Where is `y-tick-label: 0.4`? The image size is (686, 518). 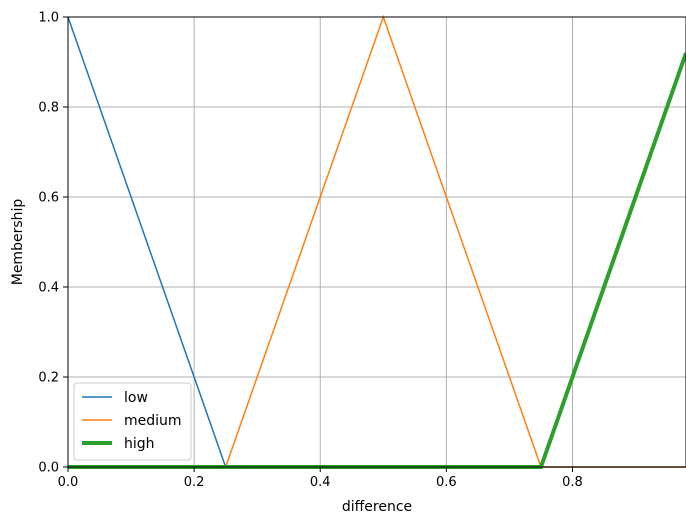
y-tick-label: 0.4 is located at coordinates (48, 288).